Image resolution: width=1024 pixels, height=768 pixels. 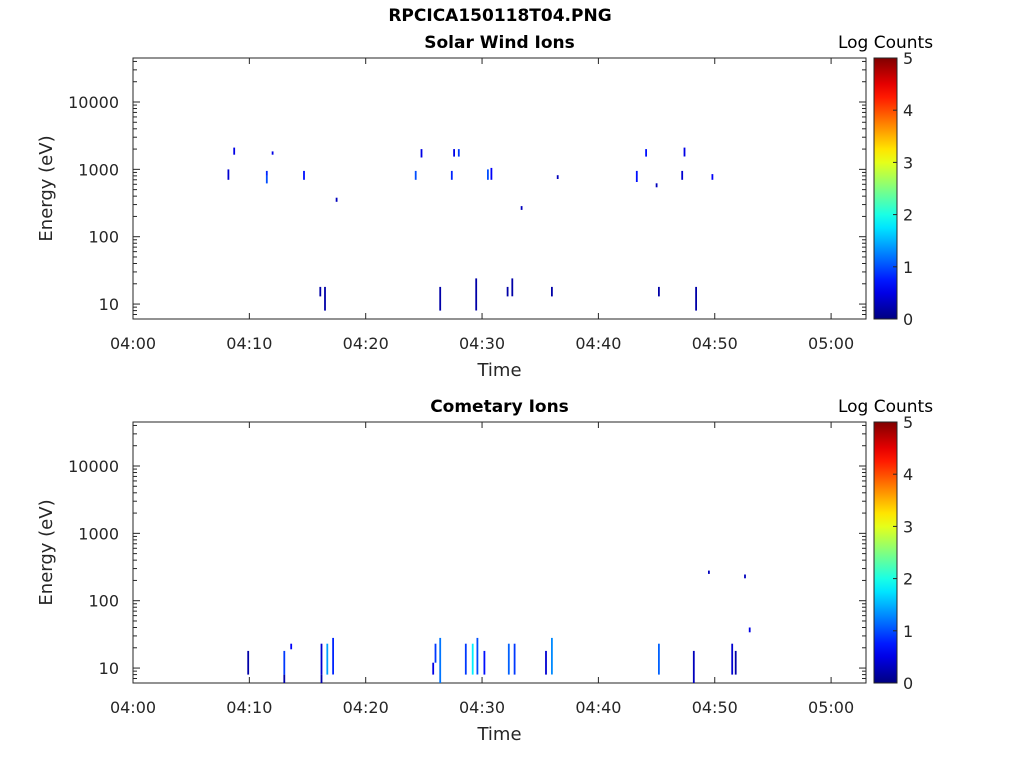 I want to click on panel2-colorbar-tick-label: 0, so click(x=908, y=683).